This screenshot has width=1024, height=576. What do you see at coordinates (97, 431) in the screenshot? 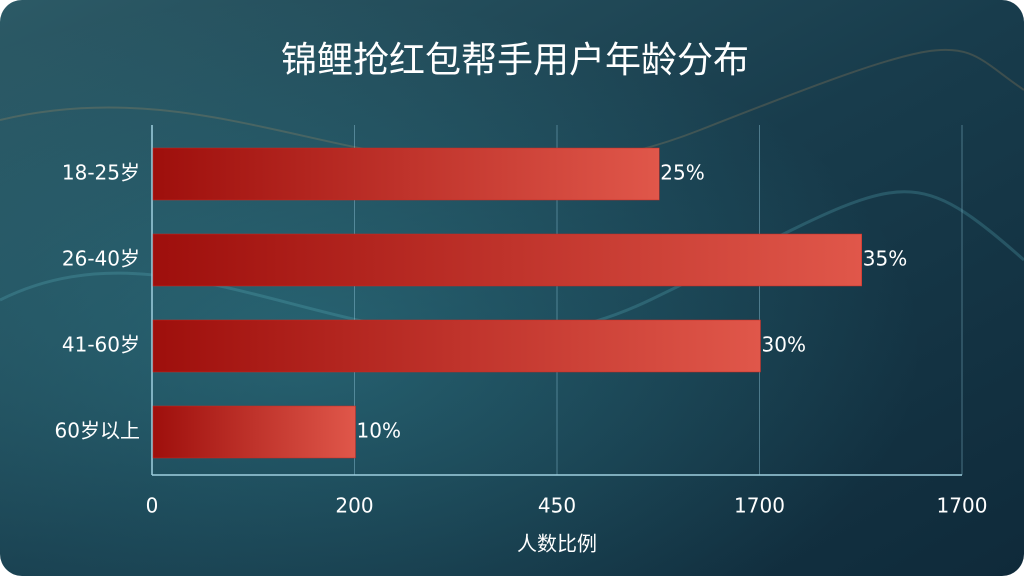
I see `y-tick-label: 60岁以上` at bounding box center [97, 431].